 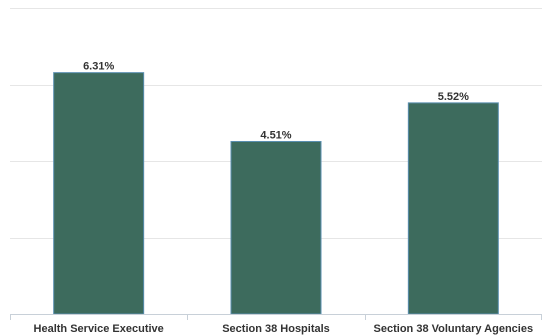 I want to click on data-label: 6.31%, so click(x=98, y=67).